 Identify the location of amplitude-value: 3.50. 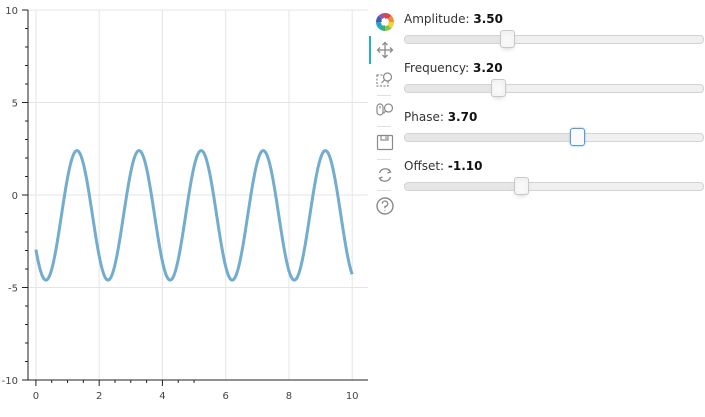
(488, 19).